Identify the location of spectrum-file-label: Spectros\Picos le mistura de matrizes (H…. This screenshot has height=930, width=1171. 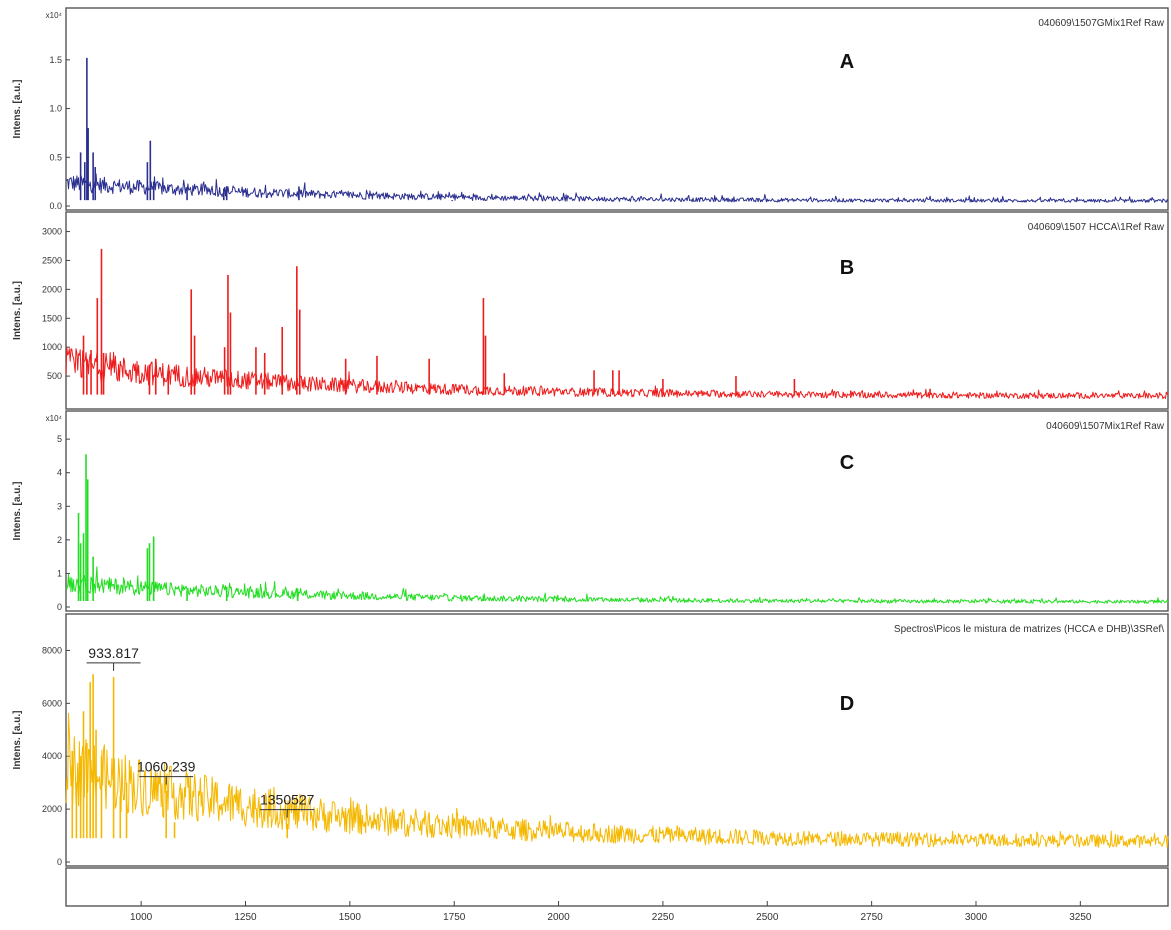
(1029, 629).